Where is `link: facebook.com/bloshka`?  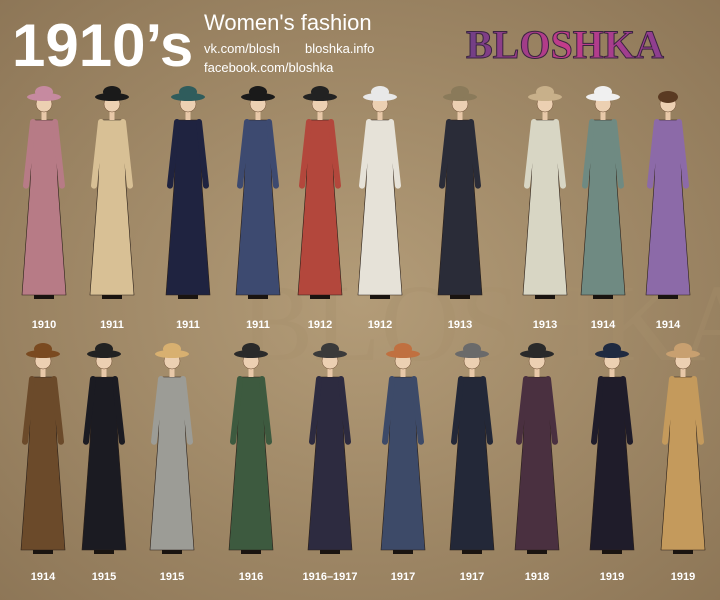
link: facebook.com/bloshka is located at coordinates (269, 67).